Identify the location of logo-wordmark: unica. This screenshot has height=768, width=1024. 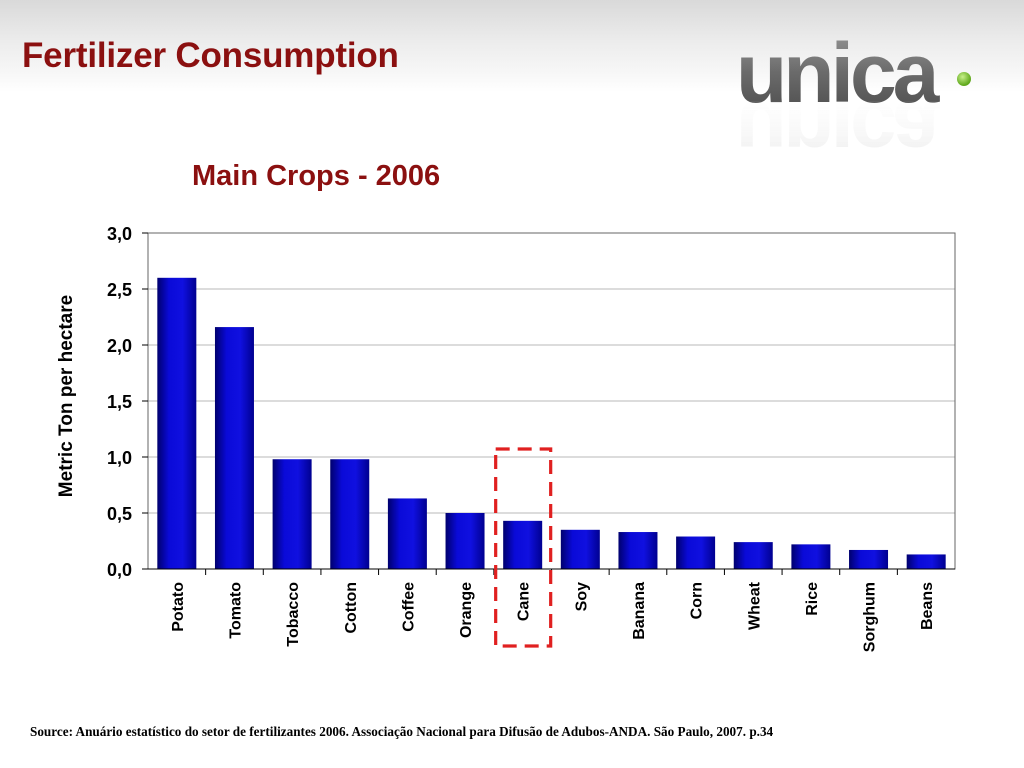
(838, 75).